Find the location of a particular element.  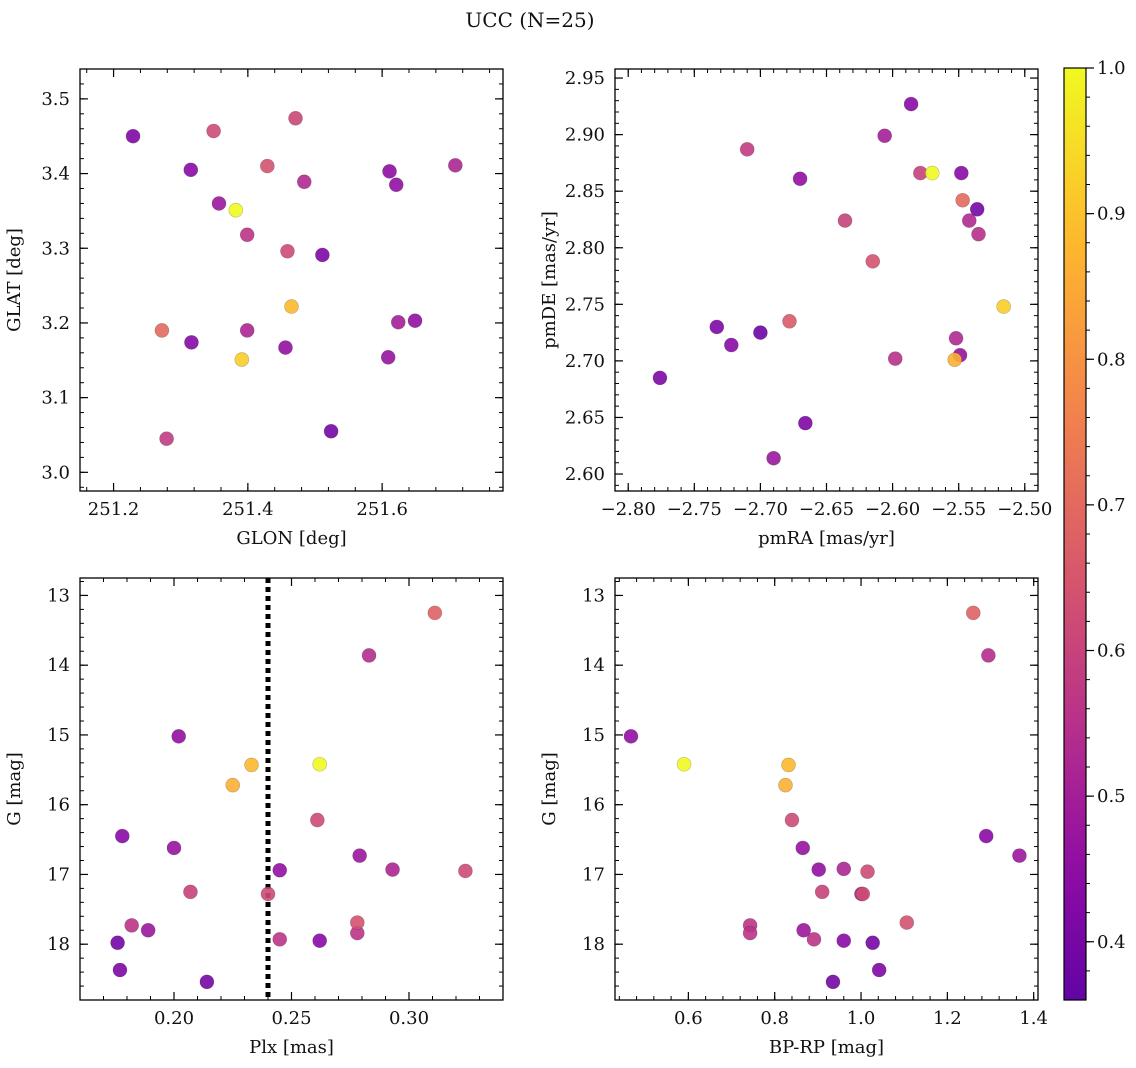

y-axis-label: G [mag] is located at coordinates (549, 788).